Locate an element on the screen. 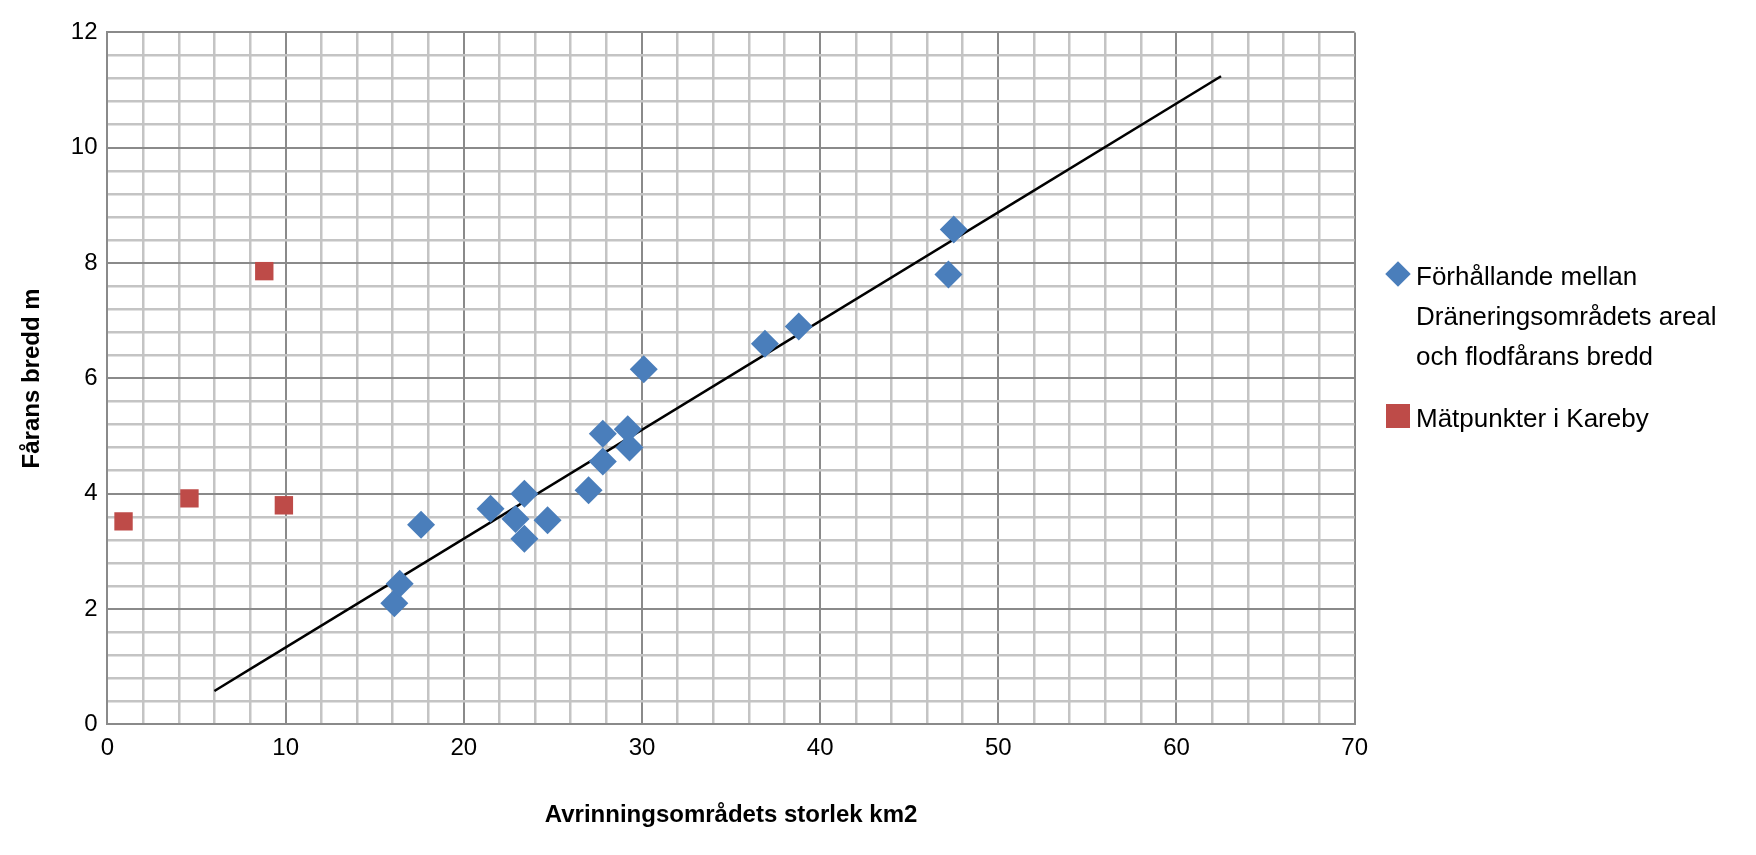 This screenshot has height=855, width=1756. y-tick-label: 6 is located at coordinates (91, 377).